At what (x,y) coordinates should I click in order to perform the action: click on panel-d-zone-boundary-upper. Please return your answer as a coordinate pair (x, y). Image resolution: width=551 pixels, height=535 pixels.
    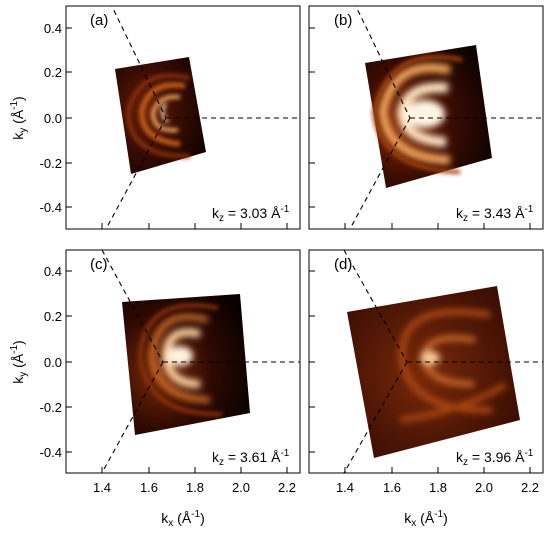
    Looking at the image, I should click on (375, 306).